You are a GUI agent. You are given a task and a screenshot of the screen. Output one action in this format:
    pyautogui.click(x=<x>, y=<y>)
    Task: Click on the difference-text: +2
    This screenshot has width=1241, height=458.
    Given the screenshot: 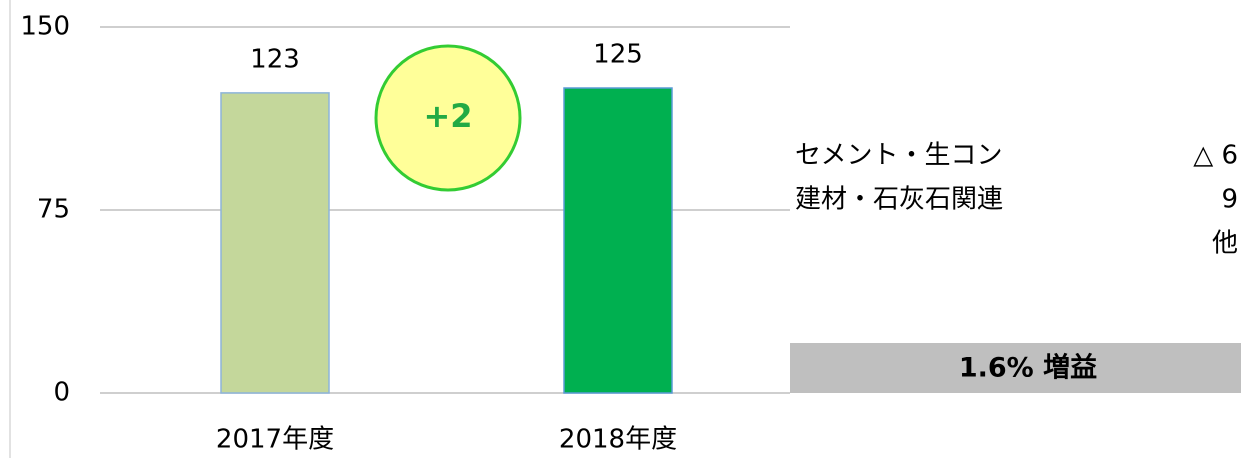 What is the action you would take?
    pyautogui.click(x=447, y=116)
    